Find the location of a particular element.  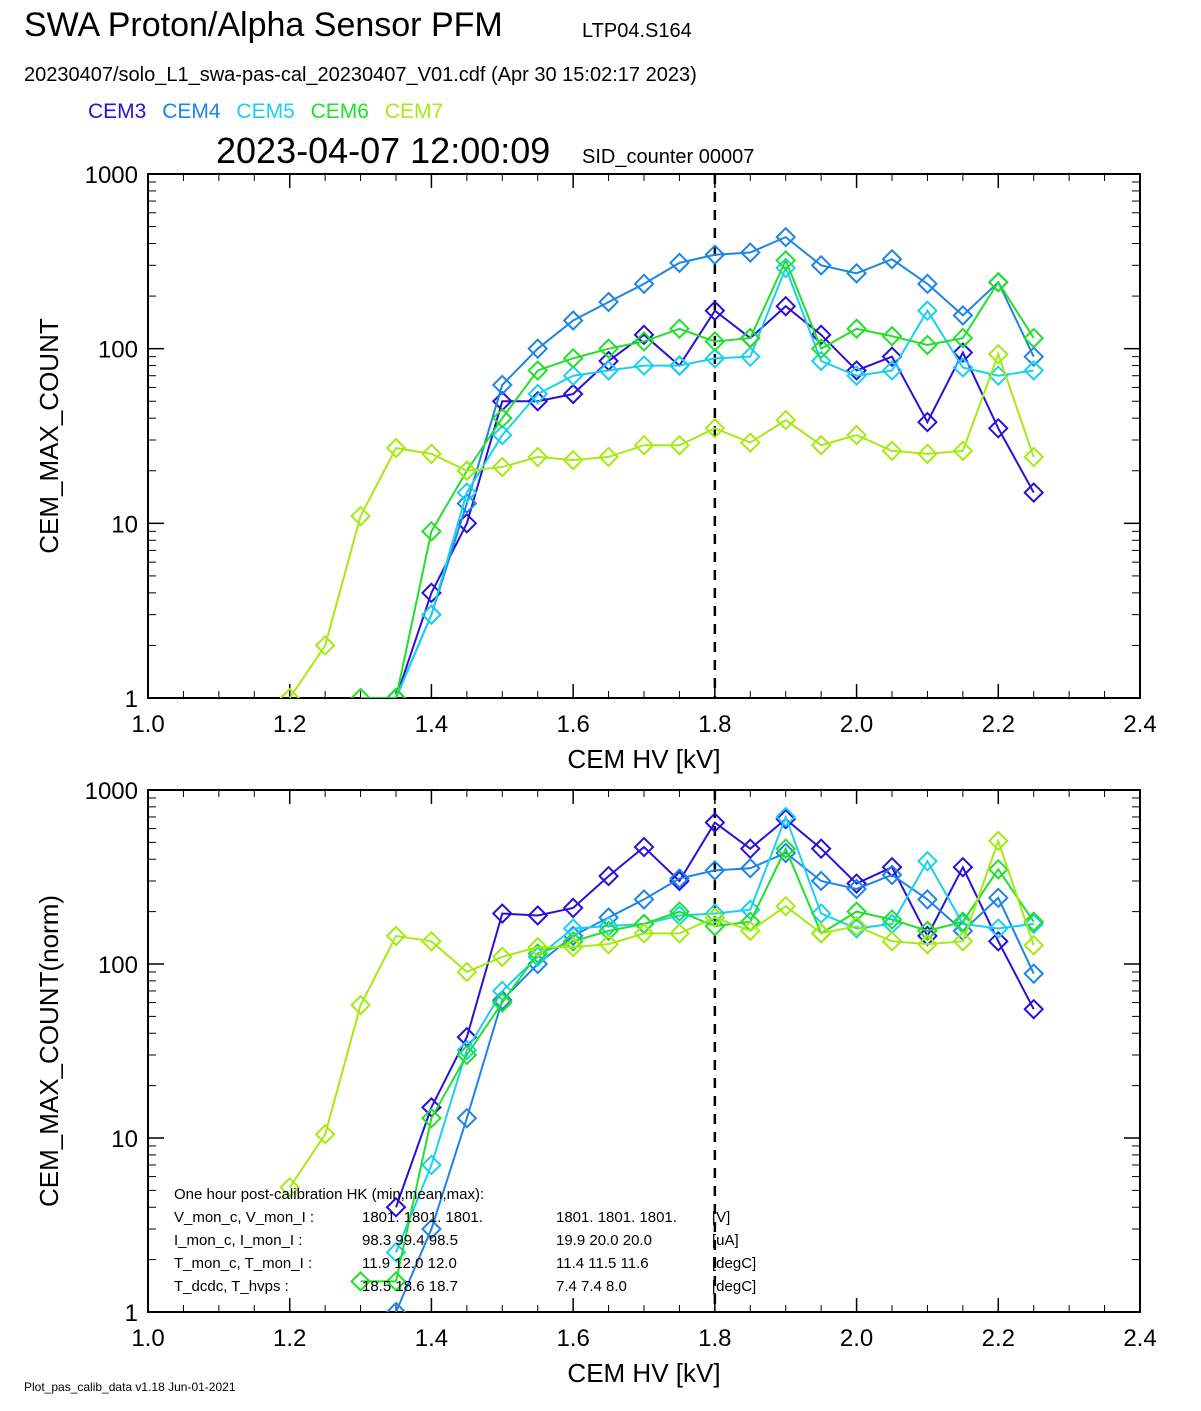

hk-row-values-i: 7.4 7.4 8.0 is located at coordinates (591, 1286).